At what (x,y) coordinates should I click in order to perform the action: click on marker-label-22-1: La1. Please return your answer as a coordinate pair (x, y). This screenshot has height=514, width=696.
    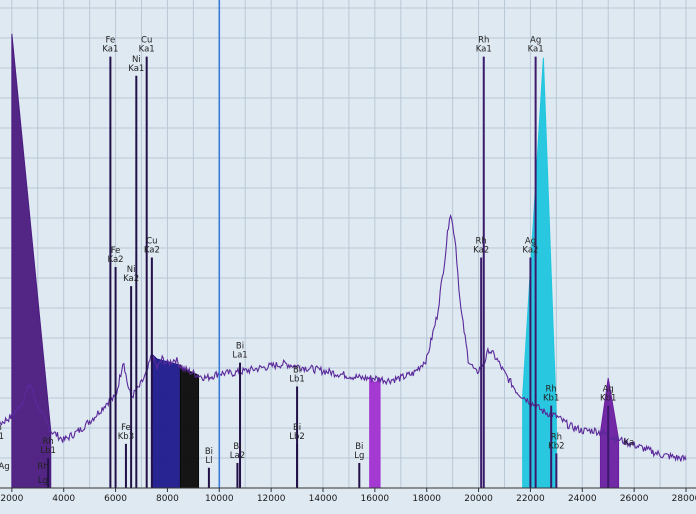
    Looking at the image, I should click on (2, 437).